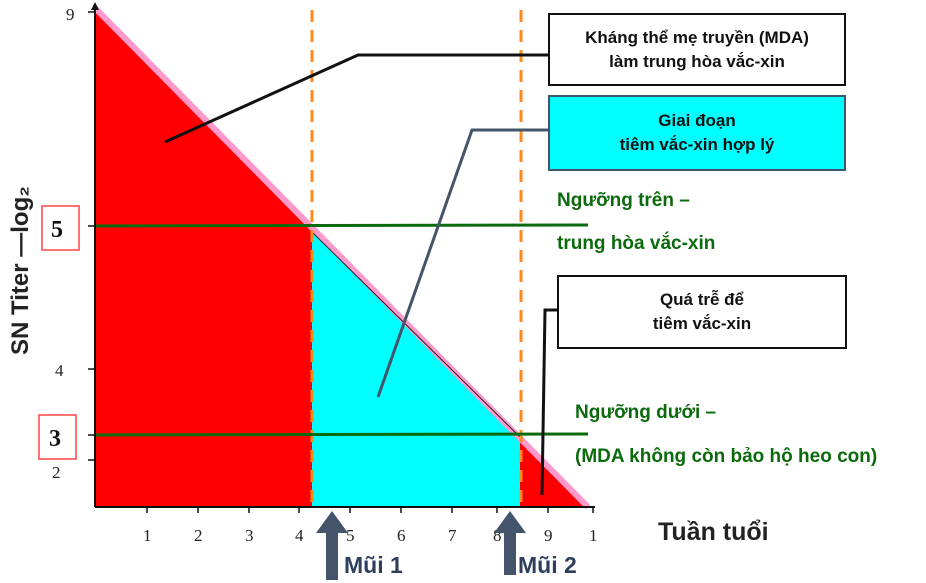  I want to click on lower-threshold-line2: (MDA không còn bảo hộ heo con), so click(726, 456).